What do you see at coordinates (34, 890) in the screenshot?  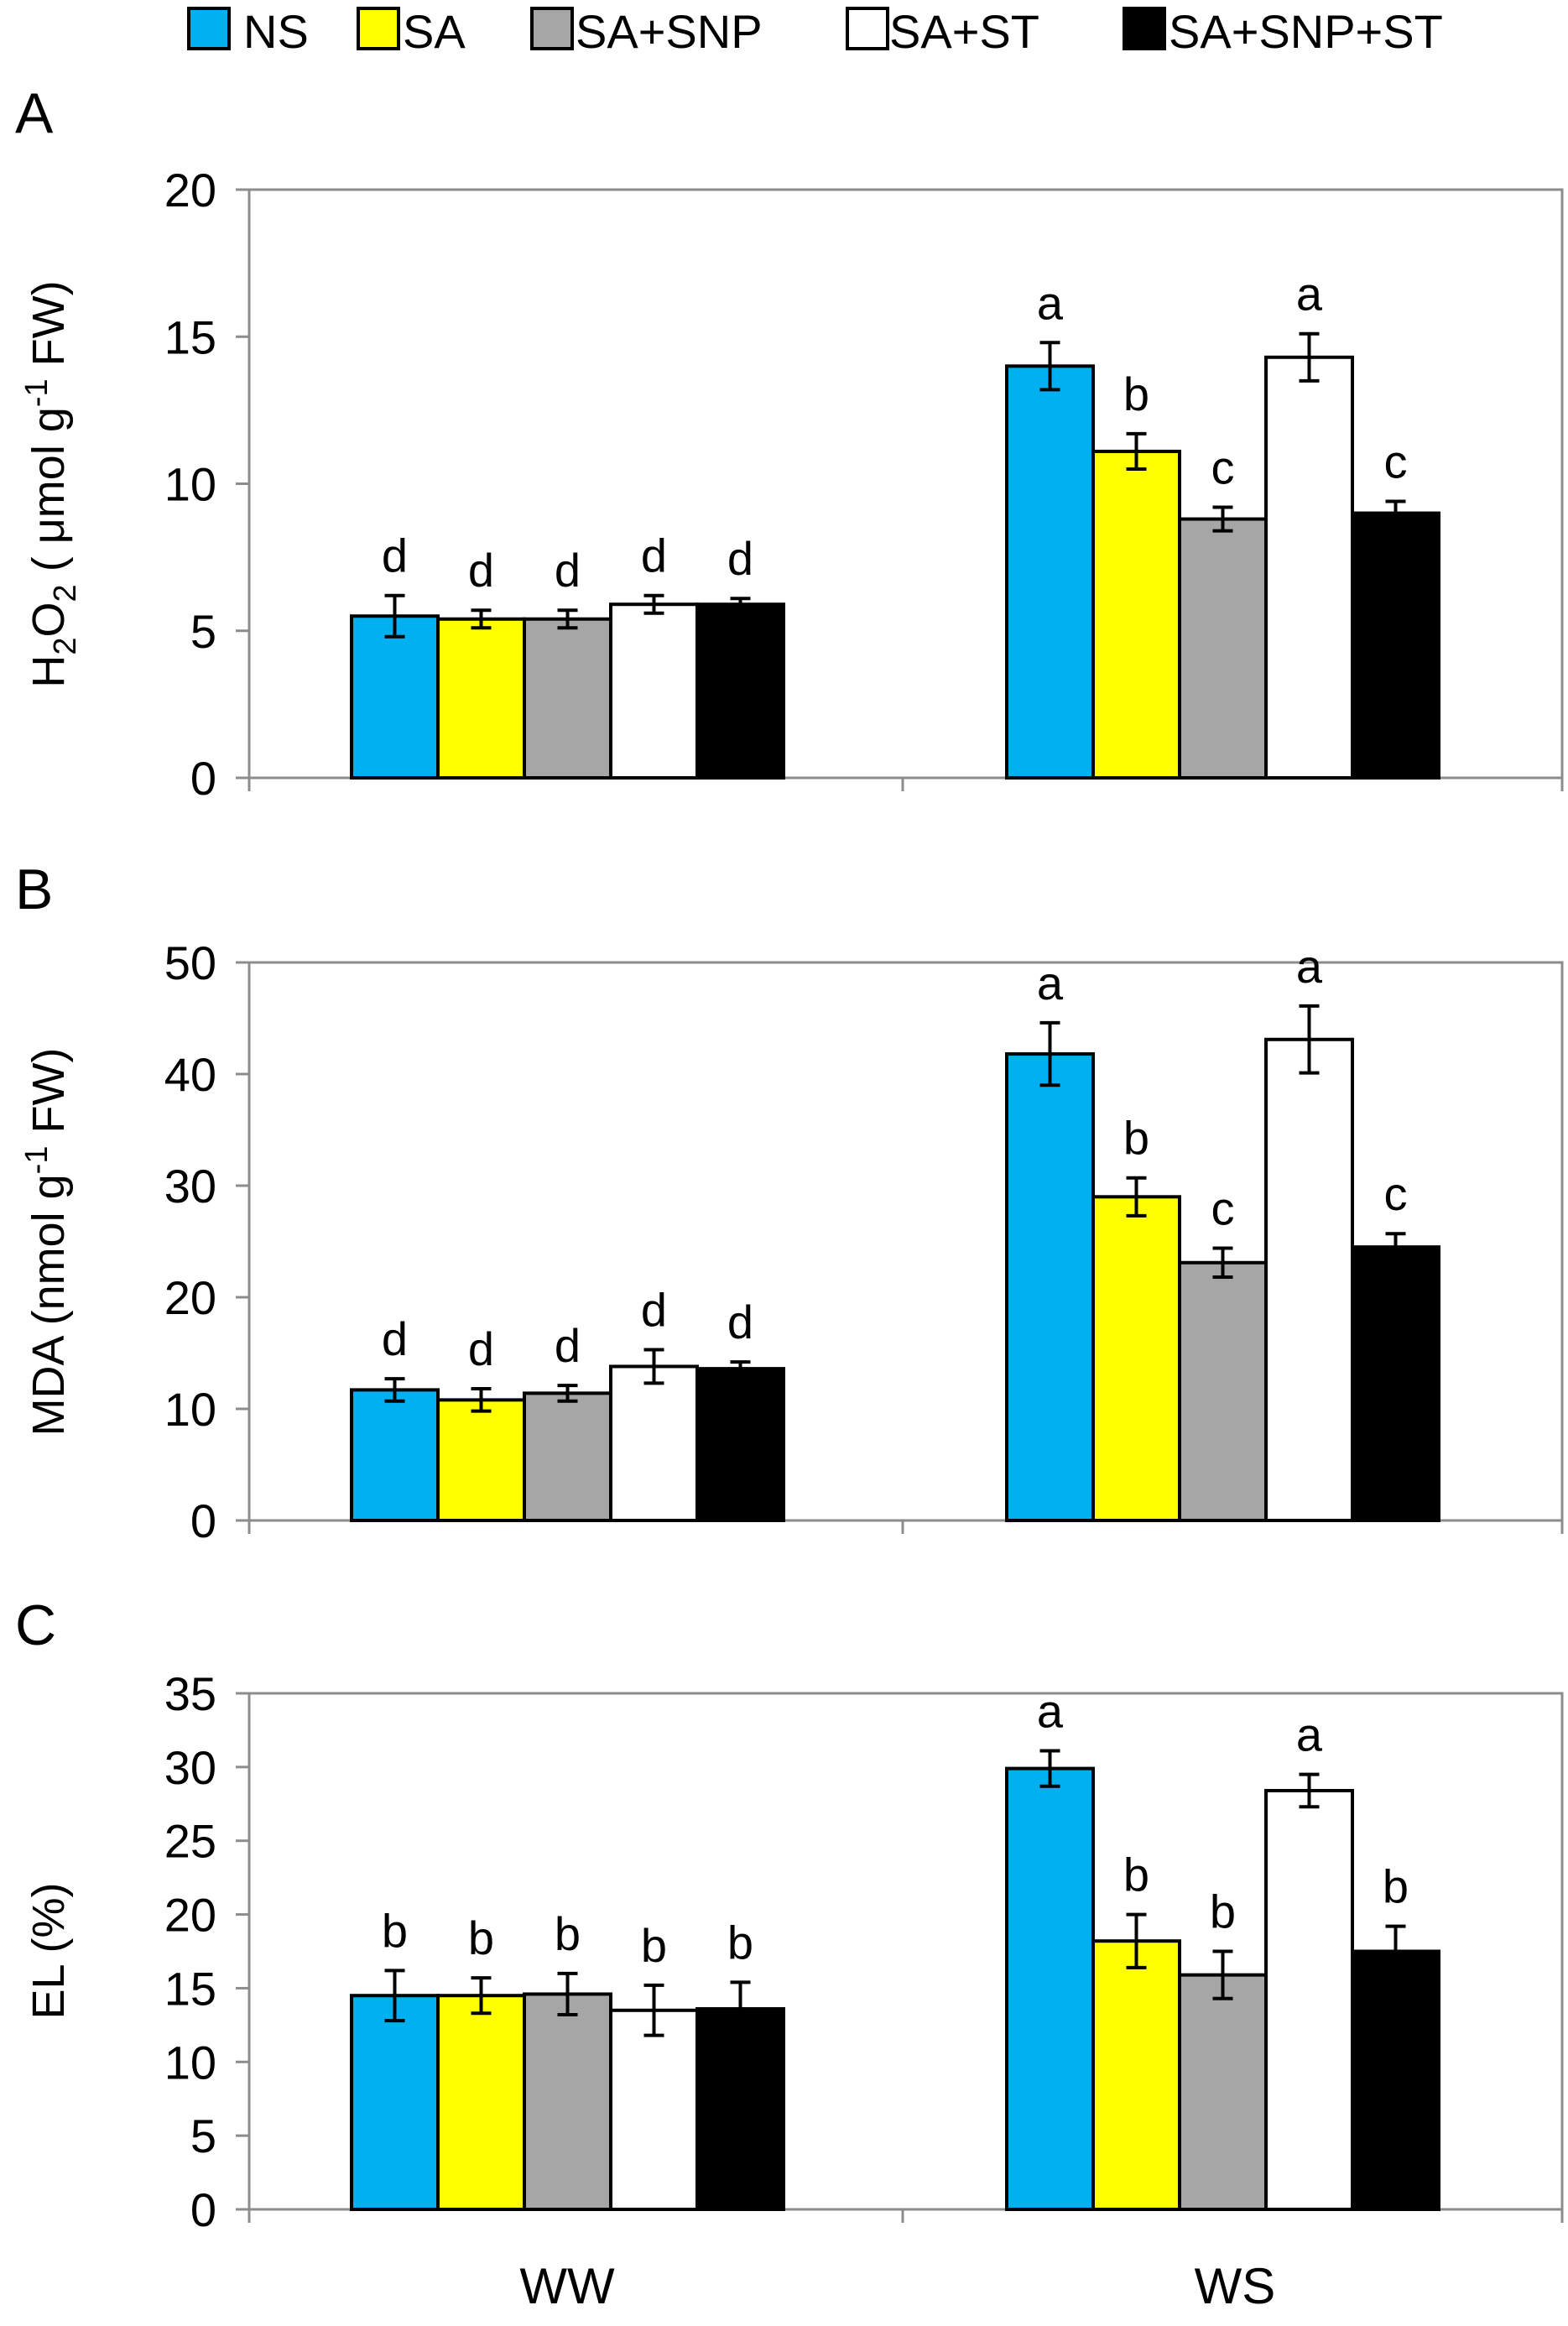 I see `panel-label: B` at bounding box center [34, 890].